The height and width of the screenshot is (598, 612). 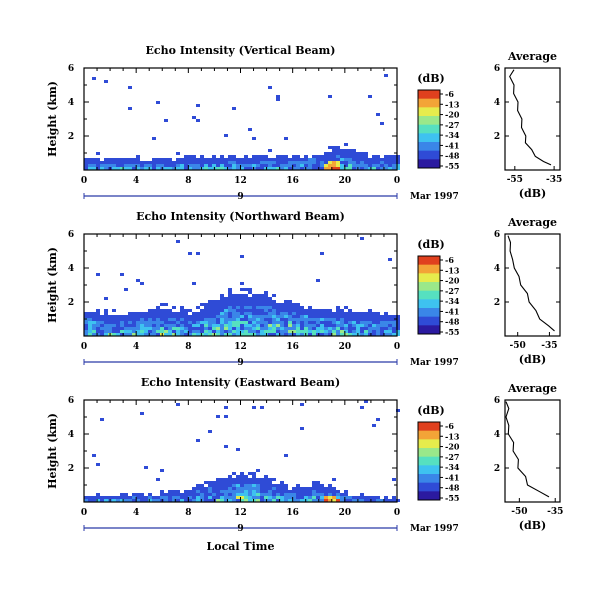 I want to click on x-tick-label: 0, so click(x=84, y=513).